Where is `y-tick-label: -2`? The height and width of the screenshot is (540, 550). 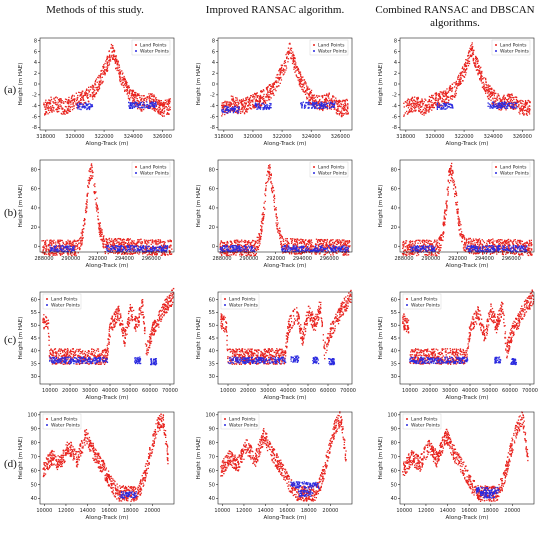
y-tick-label: -2 is located at coordinates (34, 96).